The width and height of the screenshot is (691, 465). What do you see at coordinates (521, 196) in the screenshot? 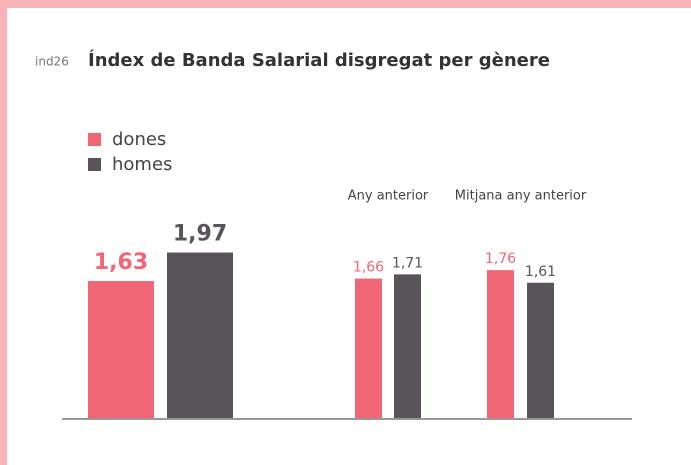
I see `category-label: Mitjana any anterior` at bounding box center [521, 196].